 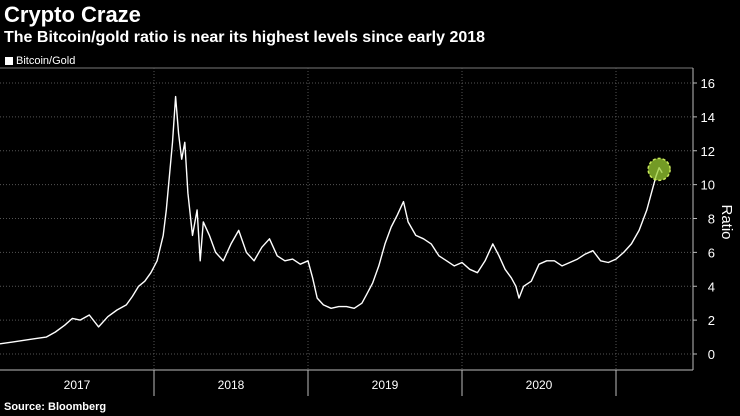 I want to click on legend-swatch, so click(x=9, y=61).